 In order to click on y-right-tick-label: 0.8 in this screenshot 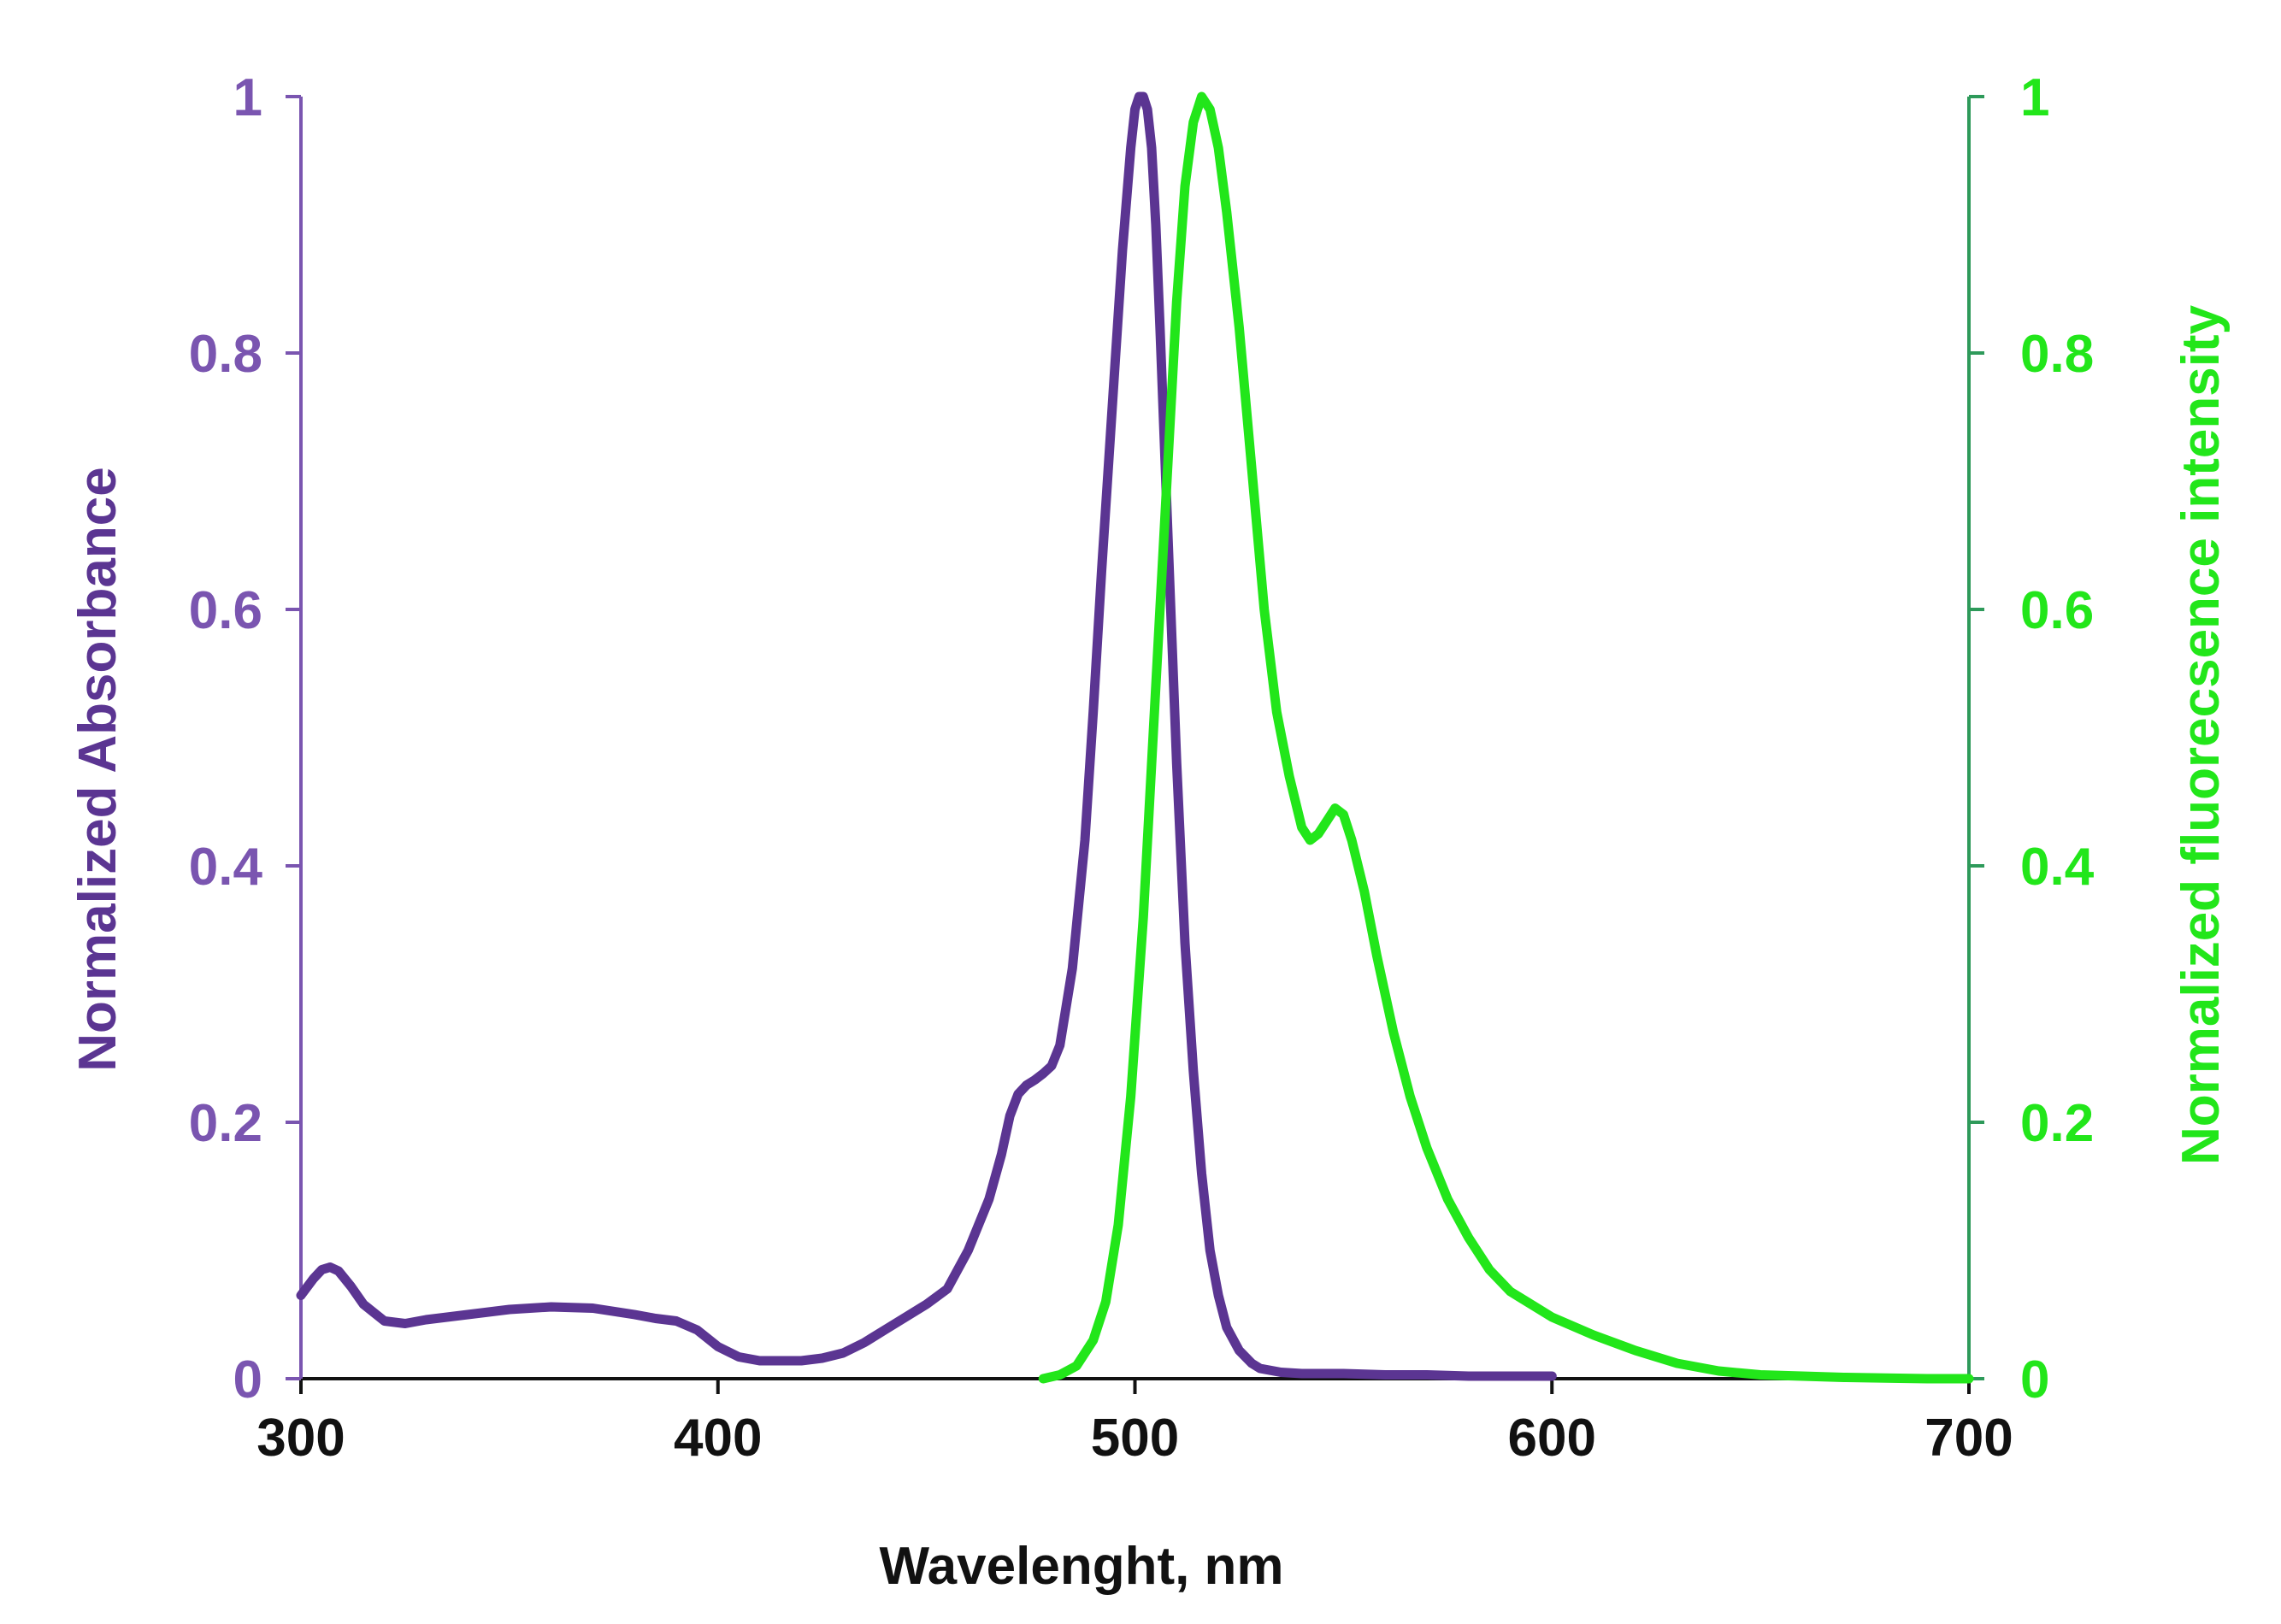, I will do `click(2057, 354)`.